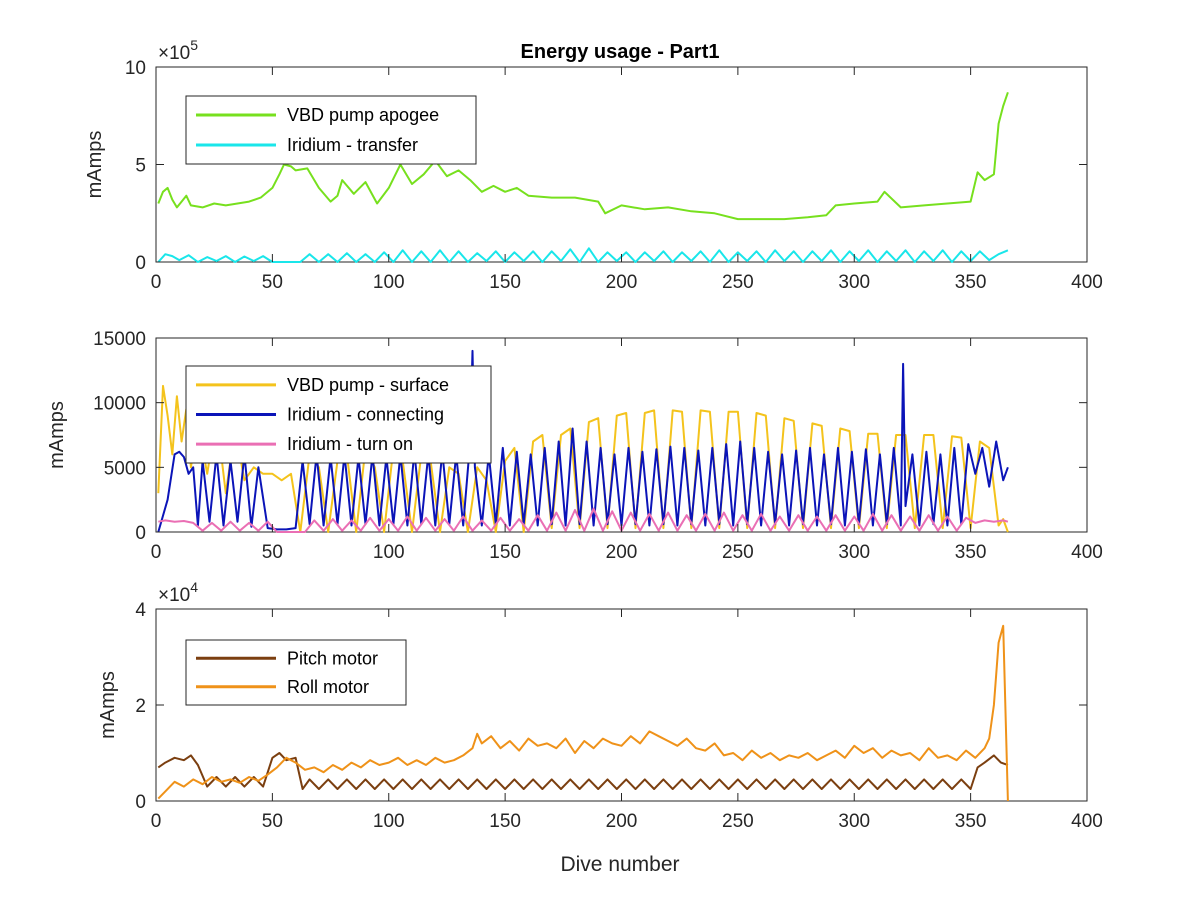 Image resolution: width=1200 pixels, height=900 pixels. I want to click on y-tick-label: 5, so click(140, 166).